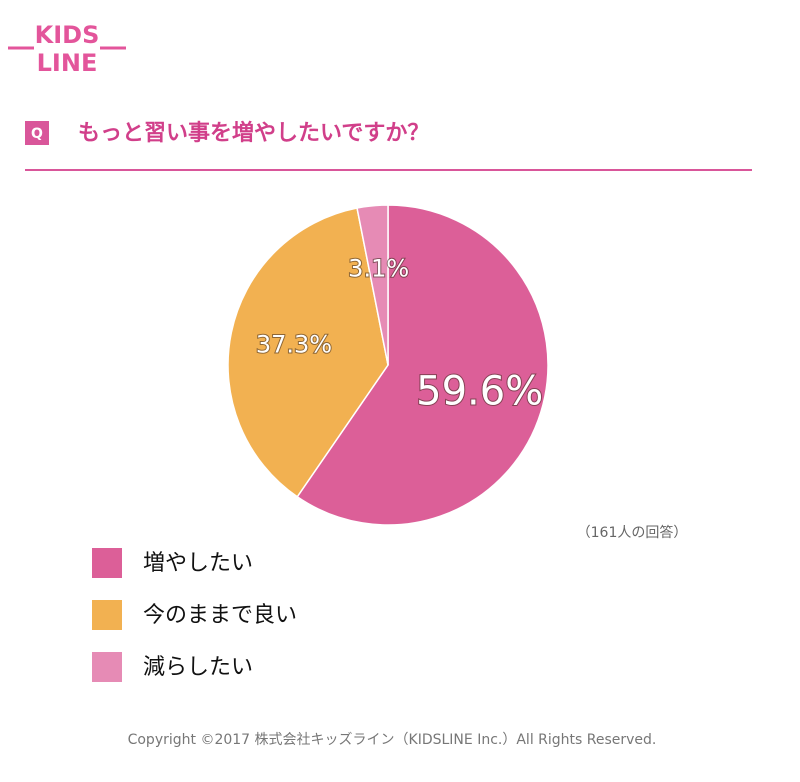 The width and height of the screenshot is (800, 782). Describe the element at coordinates (220, 615) in the screenshot. I see `legend-label: 今のままで良い` at that location.